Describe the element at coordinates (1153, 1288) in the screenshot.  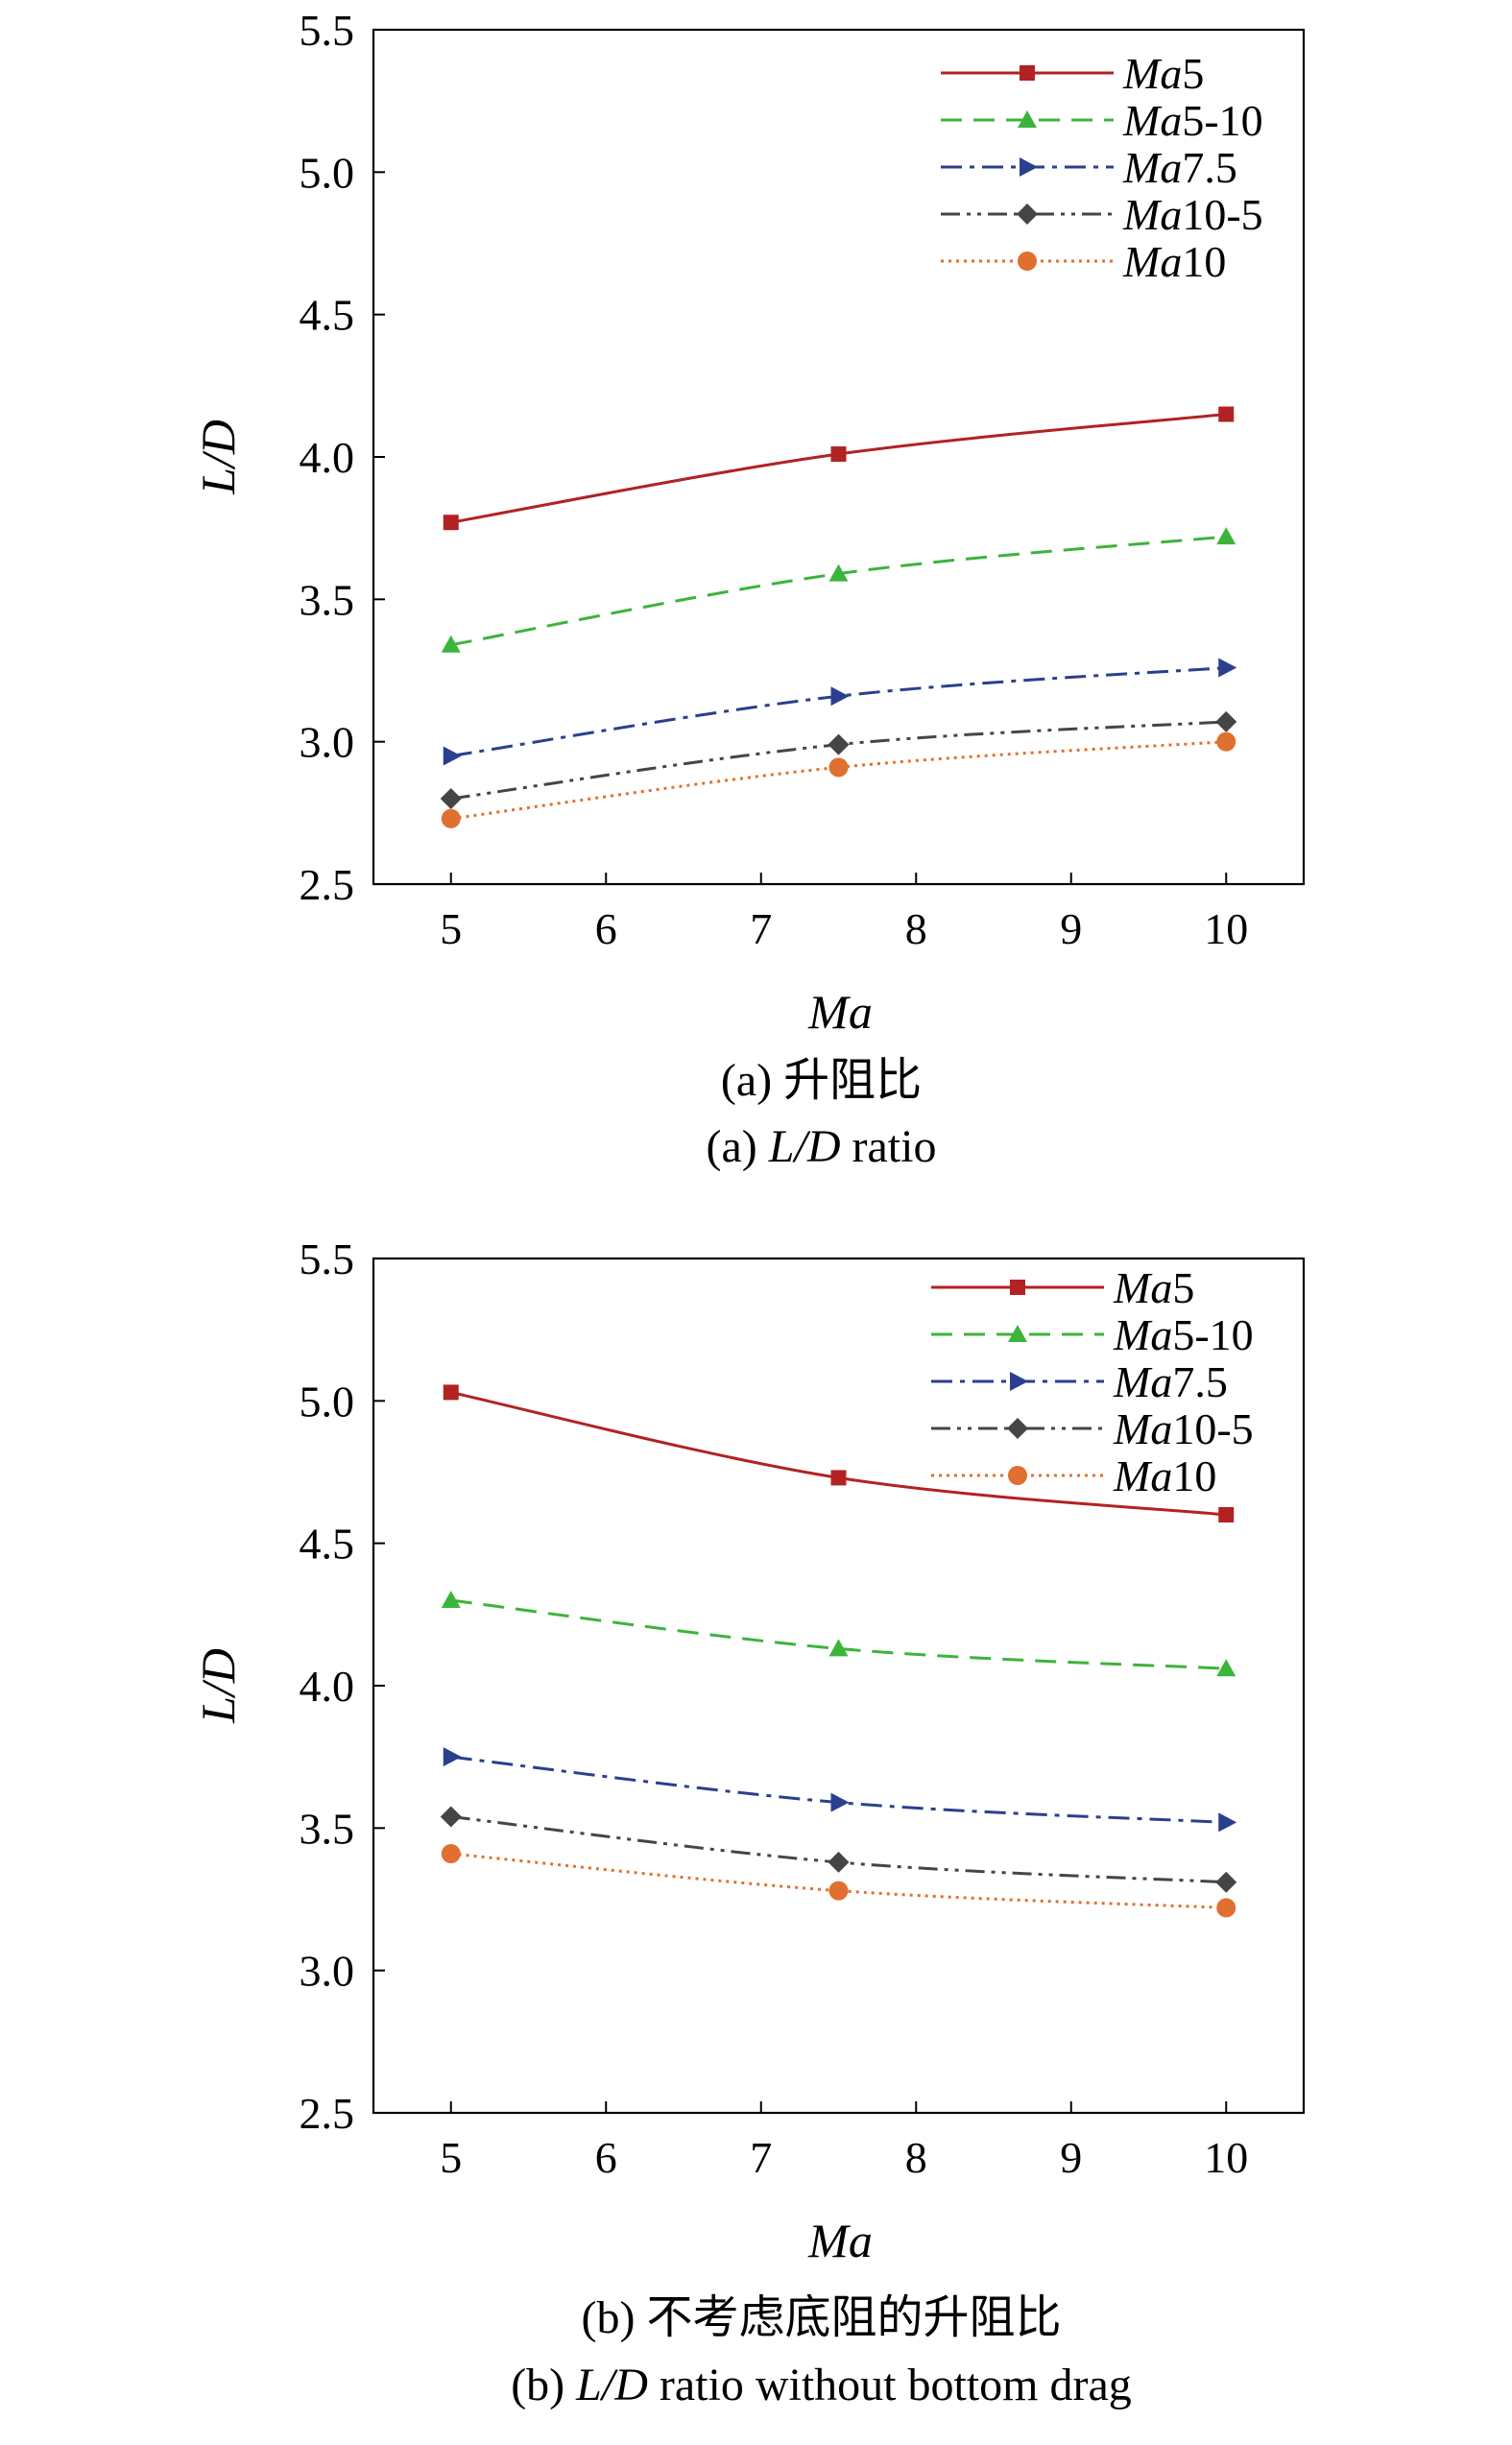
I see `legend-label: Ma5` at that location.